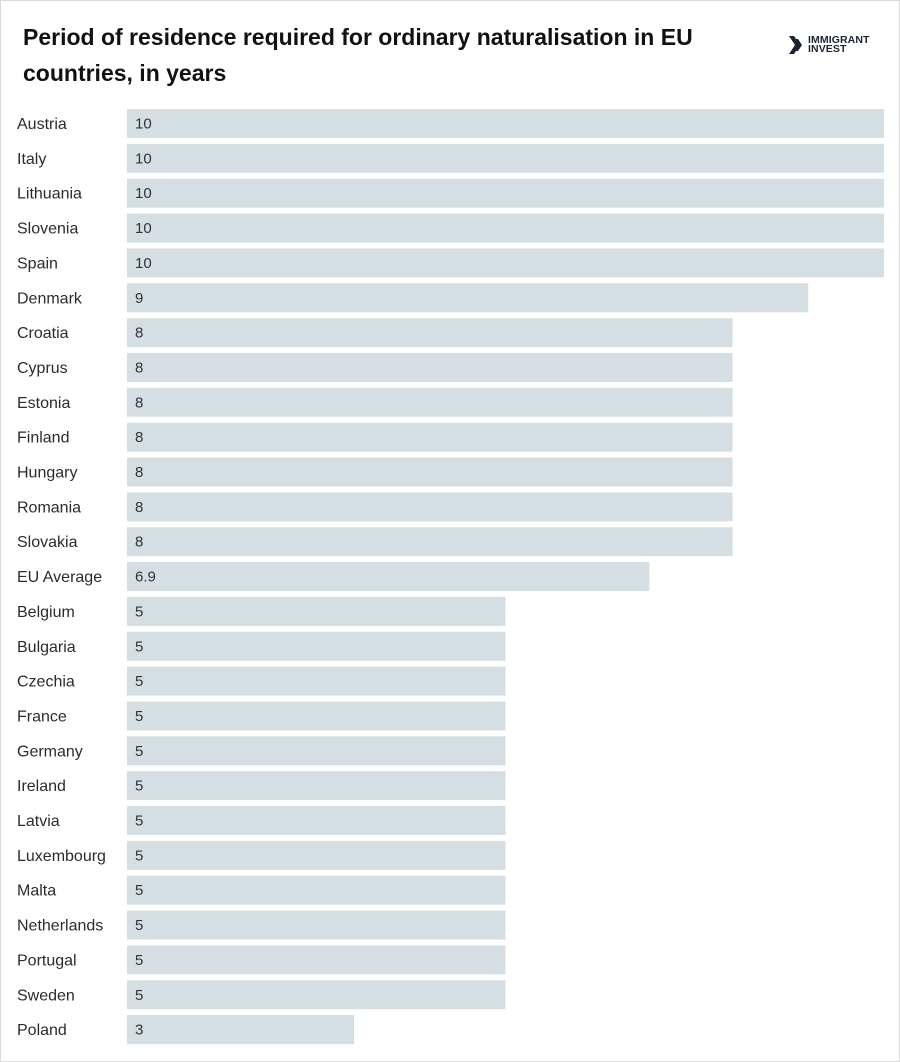 The image size is (900, 1062). I want to click on bar-lithuania, so click(505, 193).